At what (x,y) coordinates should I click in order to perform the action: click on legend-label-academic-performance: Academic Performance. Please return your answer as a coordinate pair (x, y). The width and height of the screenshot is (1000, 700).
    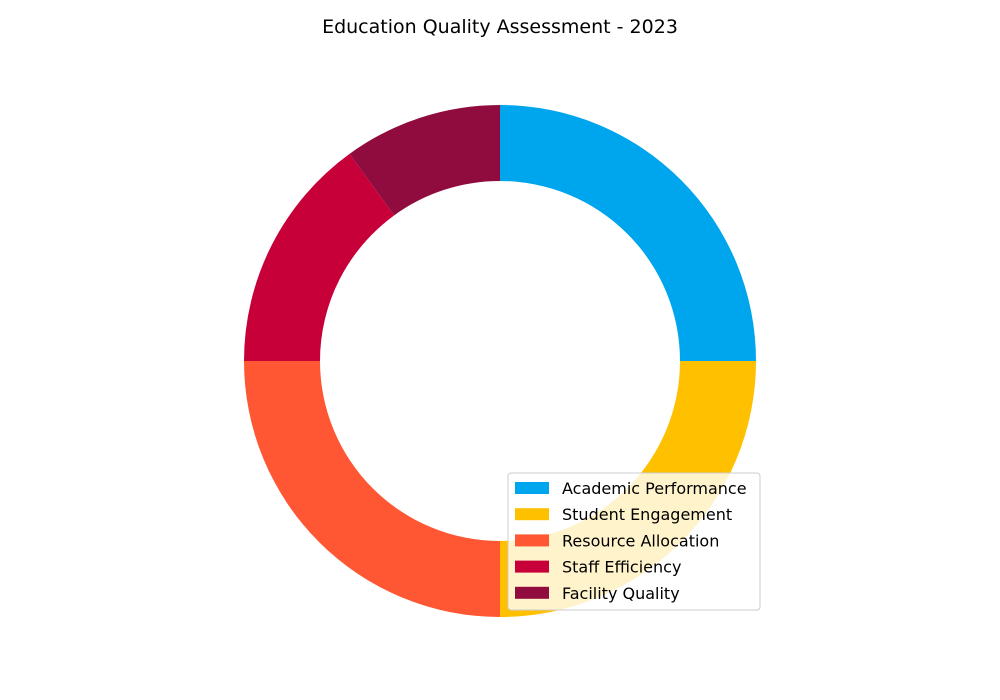
    Looking at the image, I should click on (654, 488).